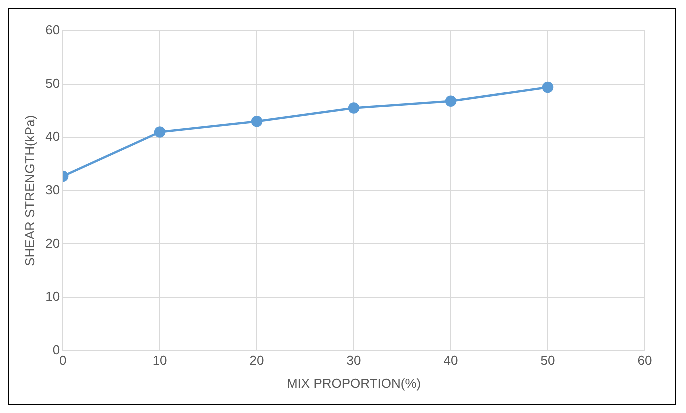  I want to click on y-tick-label: 20, so click(53, 243).